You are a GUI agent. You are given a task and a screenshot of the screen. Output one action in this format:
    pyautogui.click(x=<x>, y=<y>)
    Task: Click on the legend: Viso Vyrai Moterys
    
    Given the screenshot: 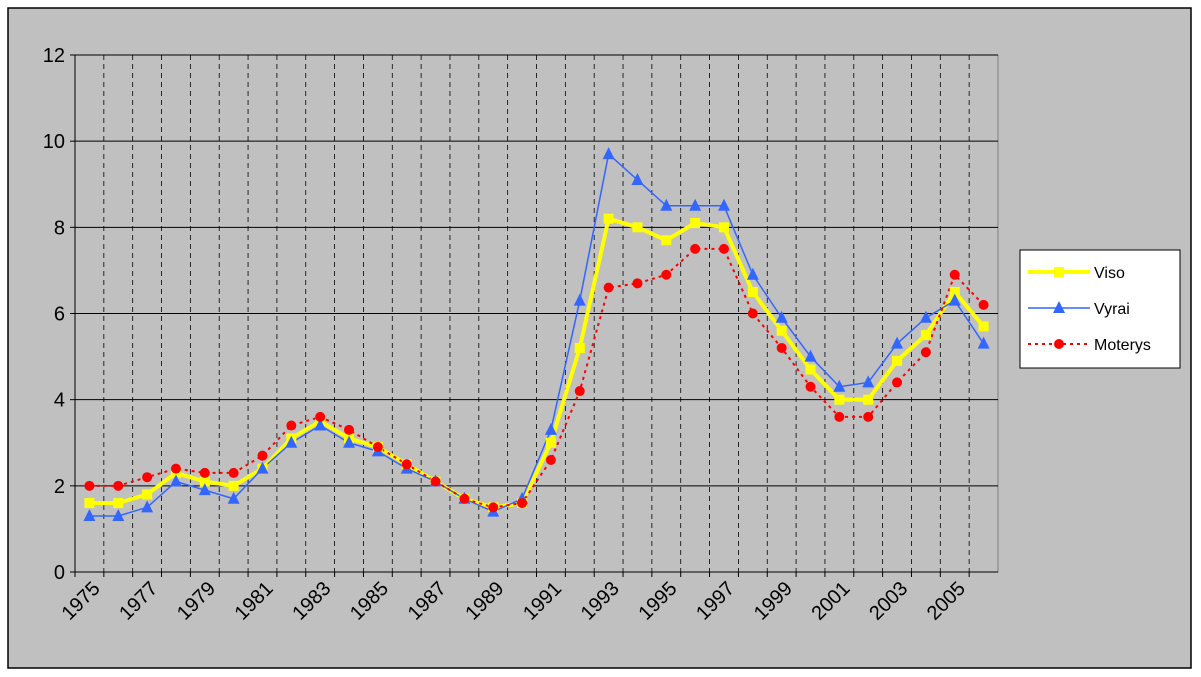 What is the action you would take?
    pyautogui.click(x=1100, y=309)
    